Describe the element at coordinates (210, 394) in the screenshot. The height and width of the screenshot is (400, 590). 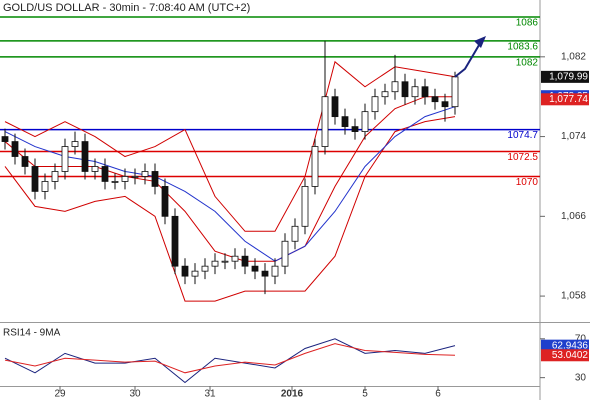
I see `x-tick-label: 31` at that location.